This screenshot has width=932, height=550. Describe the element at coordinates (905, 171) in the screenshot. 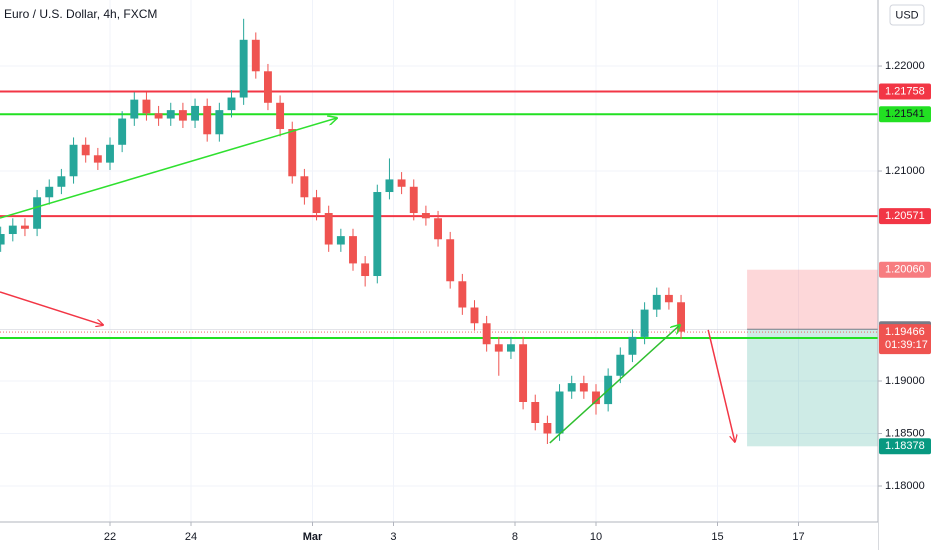

I see `y-tick-label: 1.21000` at that location.